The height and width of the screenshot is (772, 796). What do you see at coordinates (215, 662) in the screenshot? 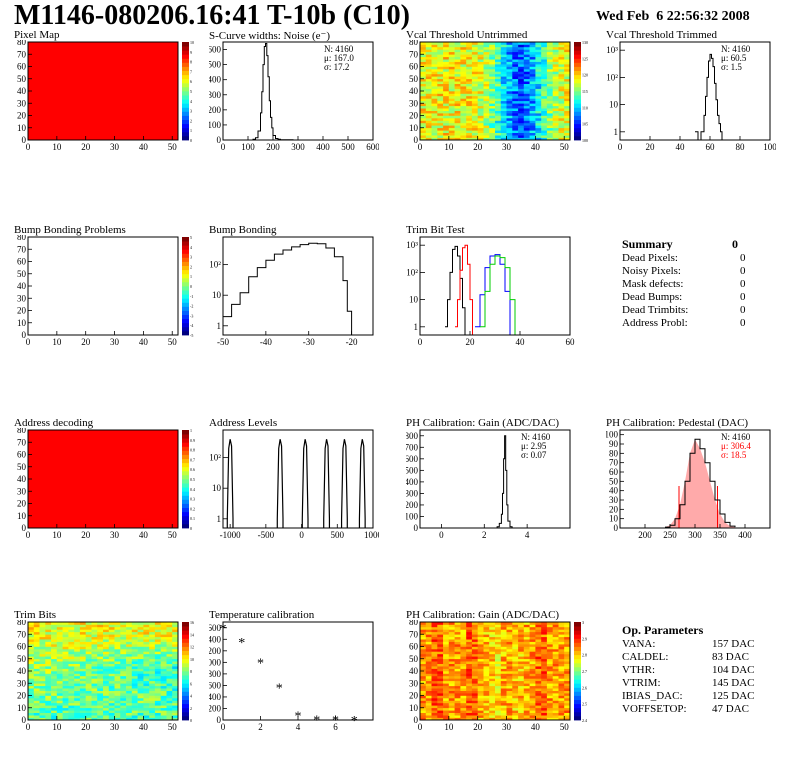
I see `y-tick-label: 1000` at bounding box center [215, 662].